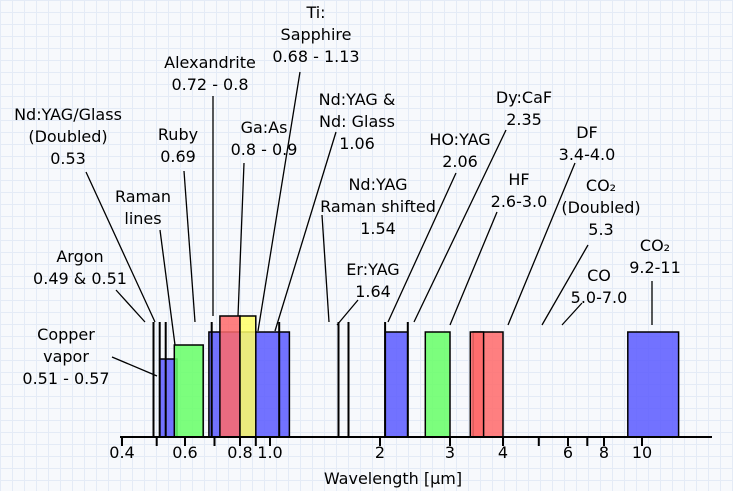  What do you see at coordinates (130, 306) in the screenshot?
I see `leader-argon` at bounding box center [130, 306].